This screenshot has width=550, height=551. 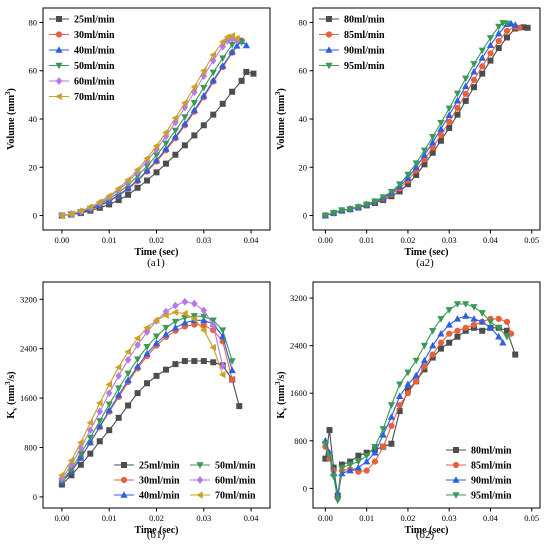 I want to click on x-tick-label: 0.05, so click(x=531, y=518).